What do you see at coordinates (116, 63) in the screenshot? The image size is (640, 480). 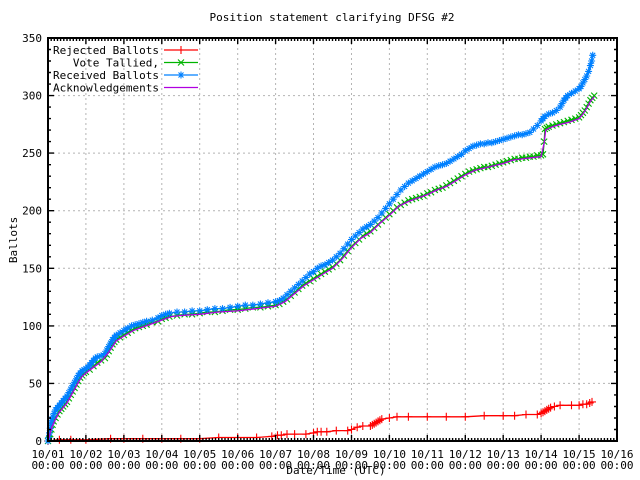 I see `legend-label: Vote Tallied,` at bounding box center [116, 63].